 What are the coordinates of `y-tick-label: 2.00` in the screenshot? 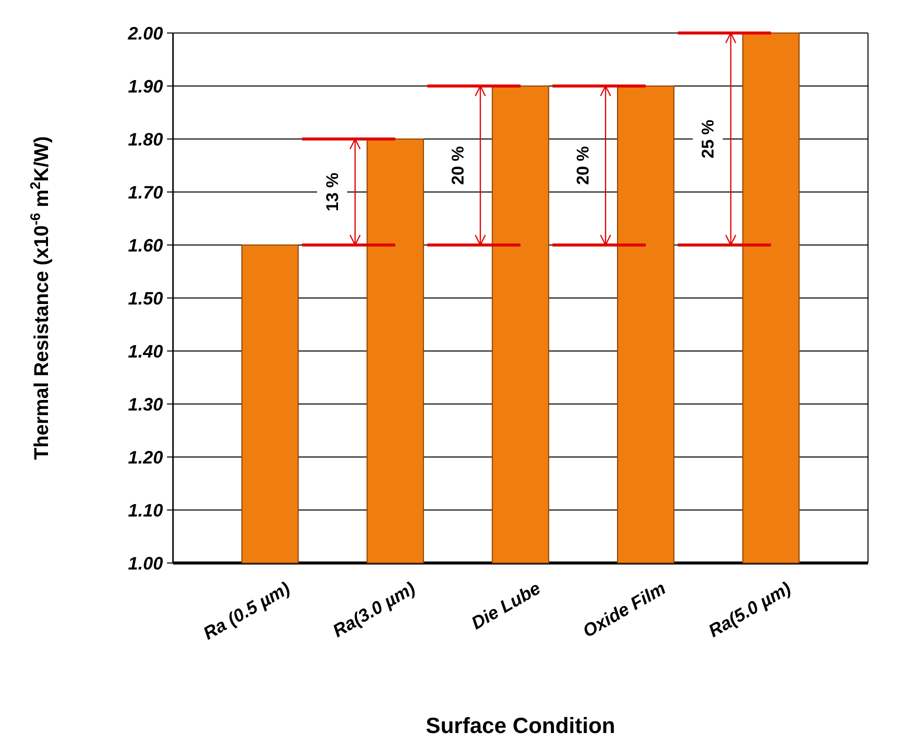 It's located at (144, 33).